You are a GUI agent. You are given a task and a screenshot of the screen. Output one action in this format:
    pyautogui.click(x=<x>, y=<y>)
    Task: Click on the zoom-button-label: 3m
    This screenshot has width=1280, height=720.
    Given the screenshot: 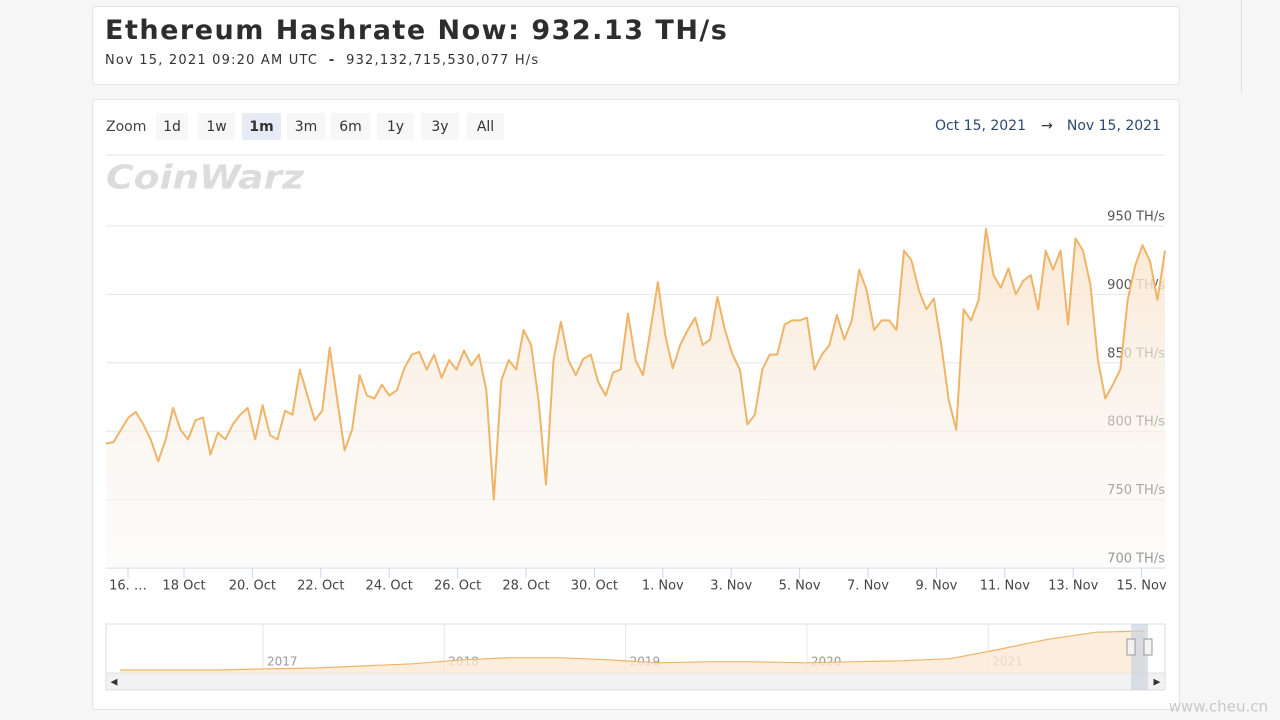 What is the action you would take?
    pyautogui.click(x=306, y=127)
    